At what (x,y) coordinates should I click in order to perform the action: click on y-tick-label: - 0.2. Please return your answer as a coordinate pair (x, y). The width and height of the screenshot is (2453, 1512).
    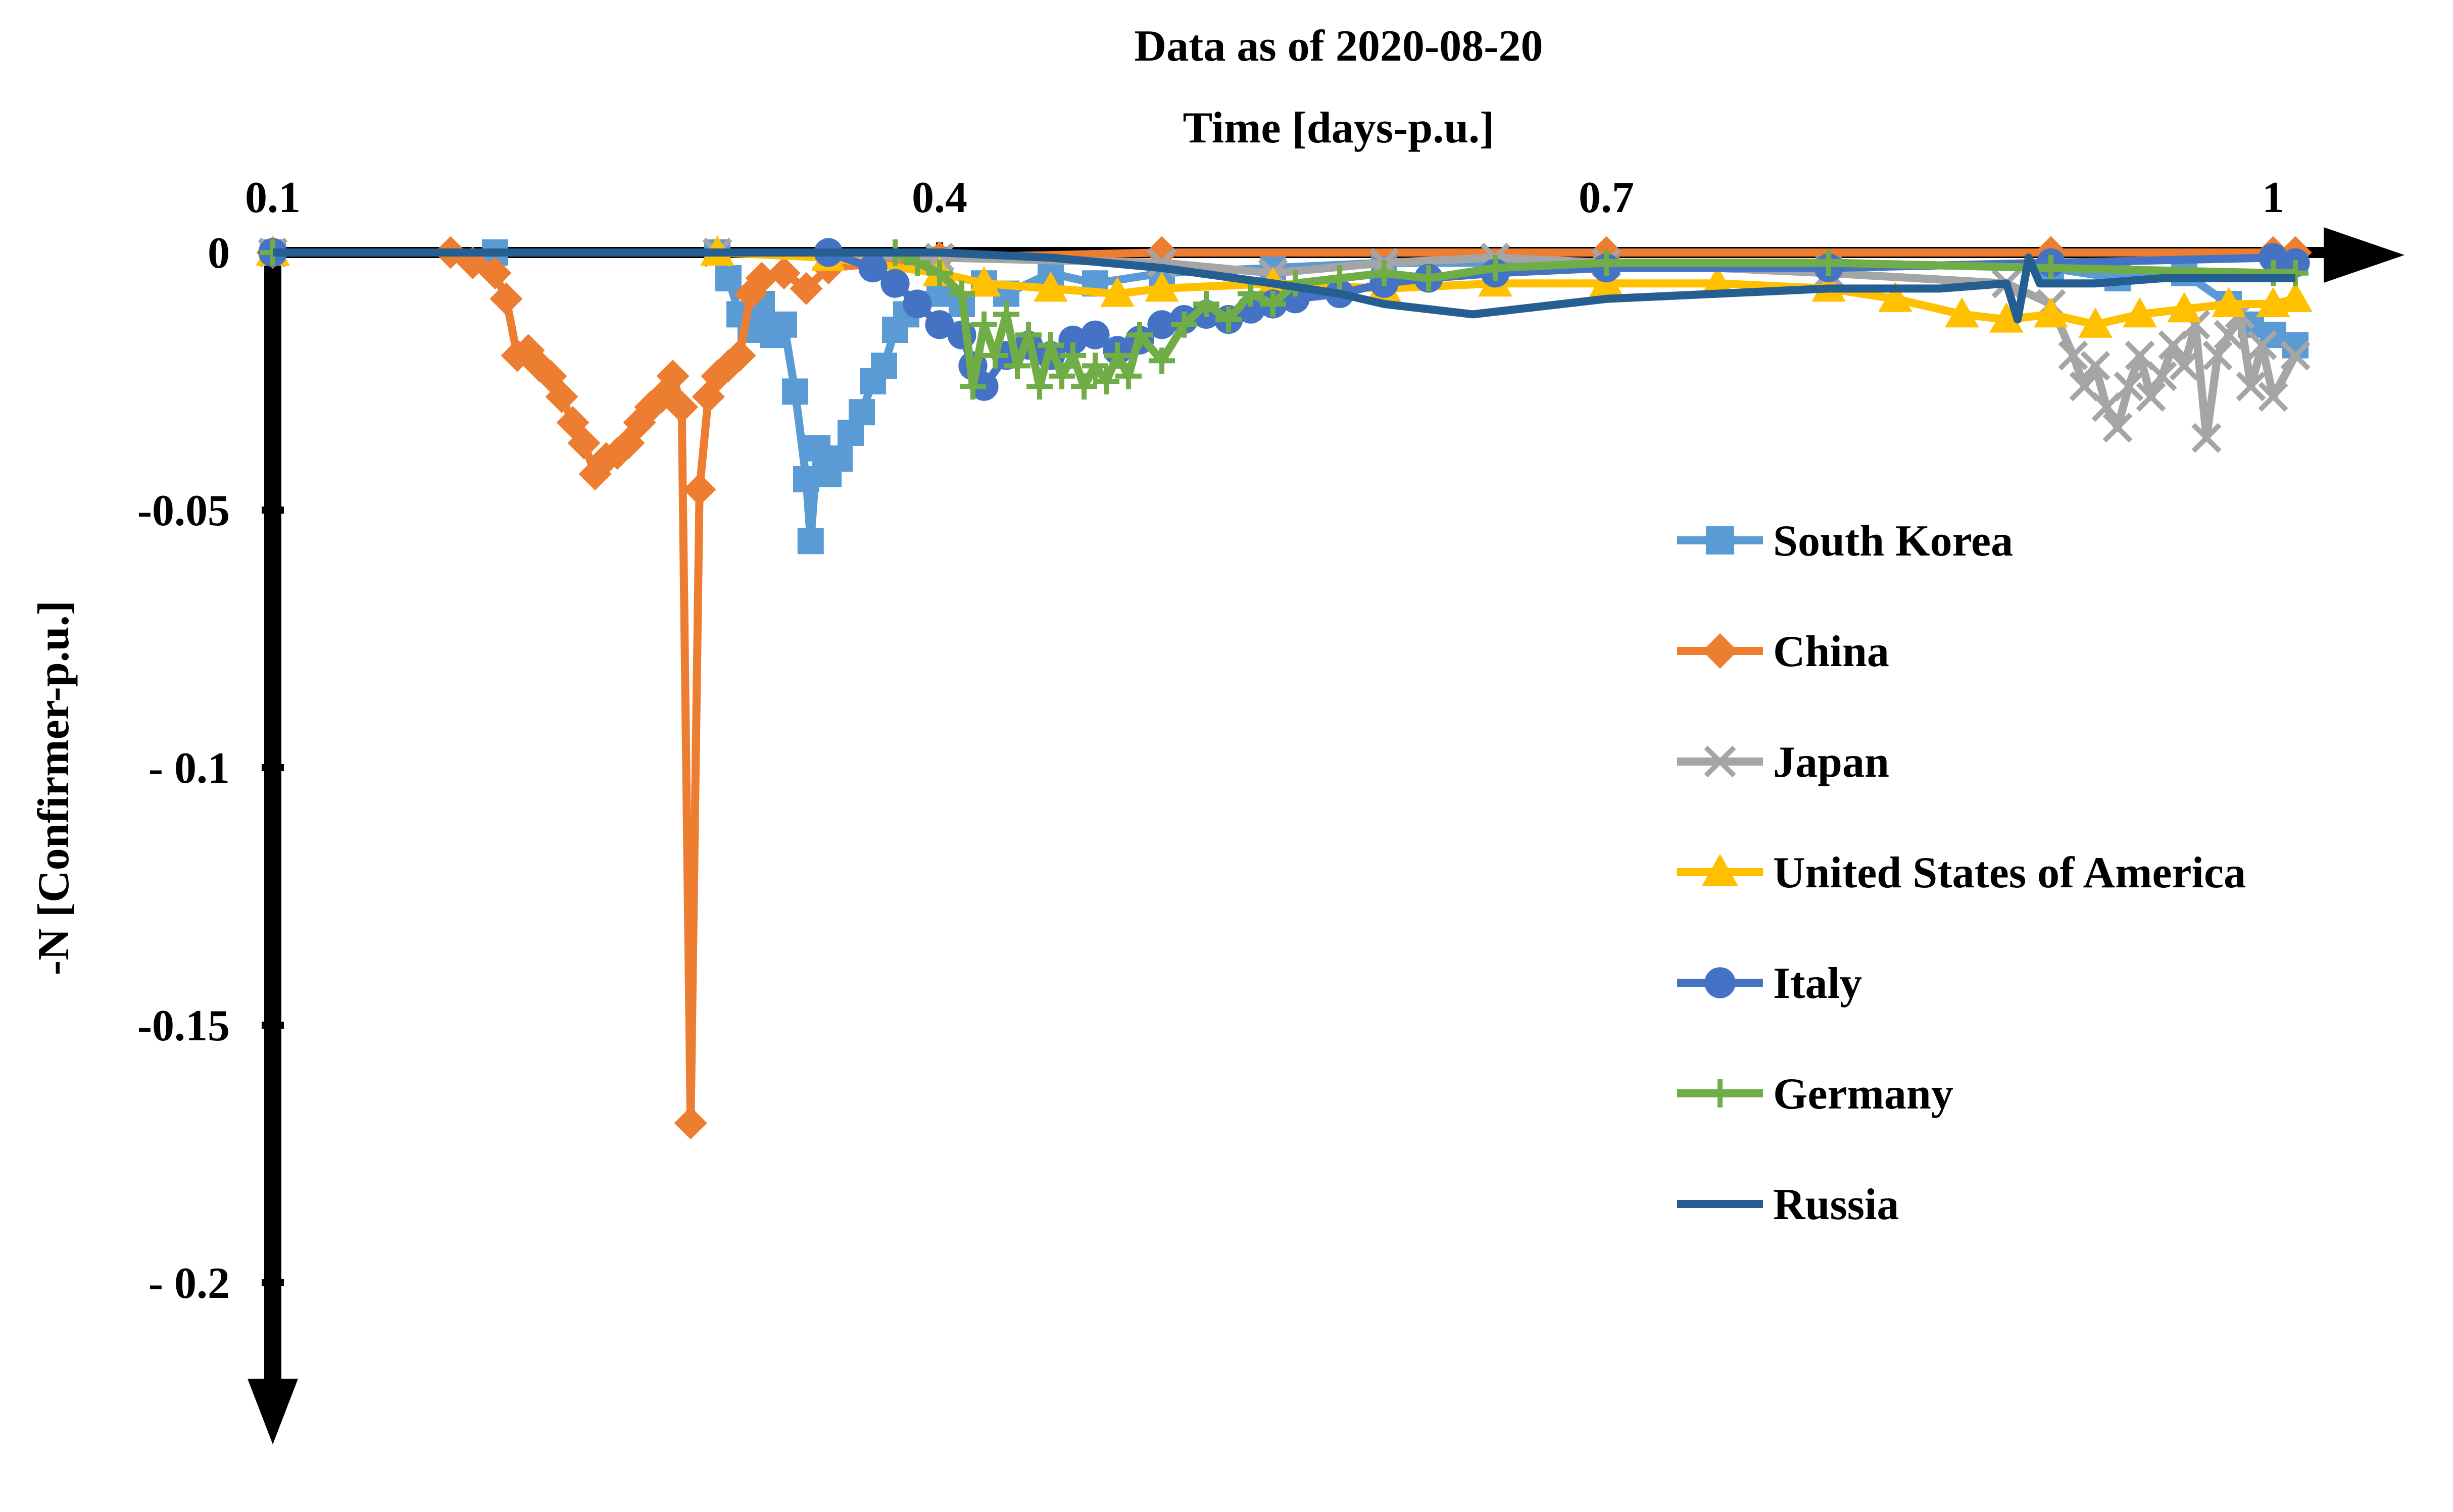
    Looking at the image, I should click on (189, 1283).